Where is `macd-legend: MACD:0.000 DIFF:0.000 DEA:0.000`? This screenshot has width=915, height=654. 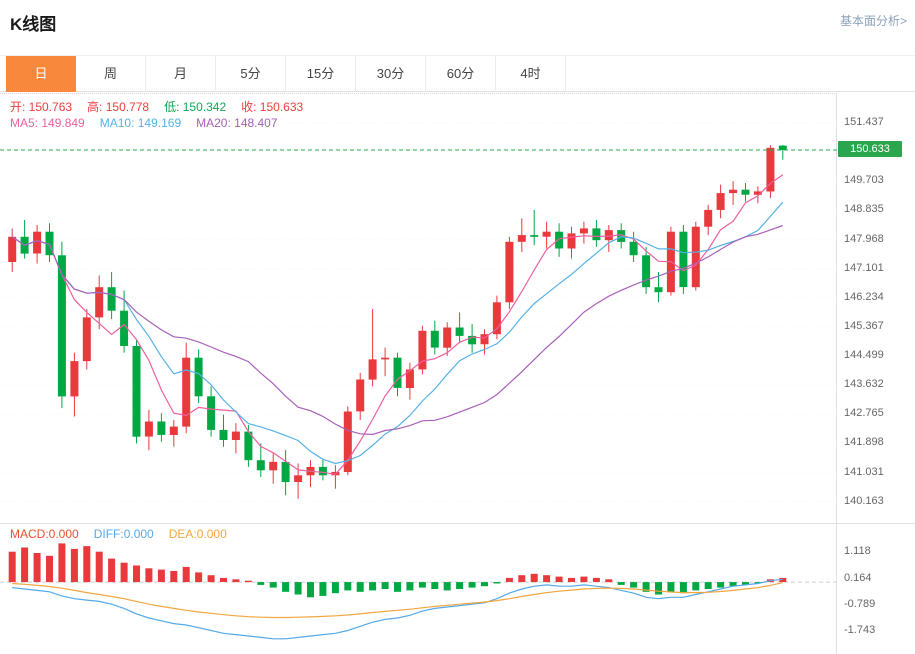 macd-legend: MACD:0.000 DIFF:0.000 DEA:0.000 is located at coordinates (126, 534).